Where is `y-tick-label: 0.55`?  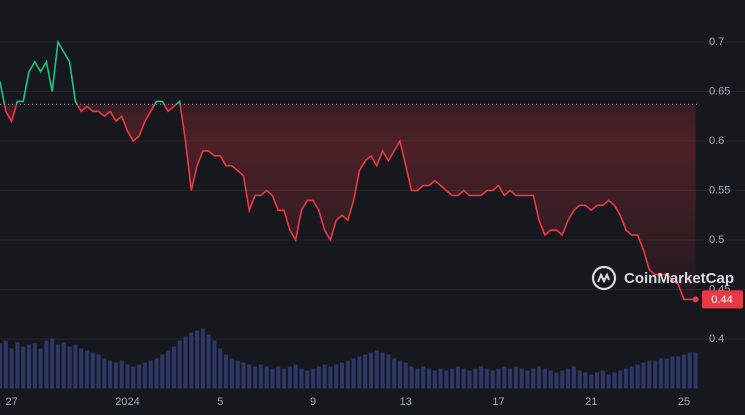 y-tick-label: 0.55 is located at coordinates (719, 190).